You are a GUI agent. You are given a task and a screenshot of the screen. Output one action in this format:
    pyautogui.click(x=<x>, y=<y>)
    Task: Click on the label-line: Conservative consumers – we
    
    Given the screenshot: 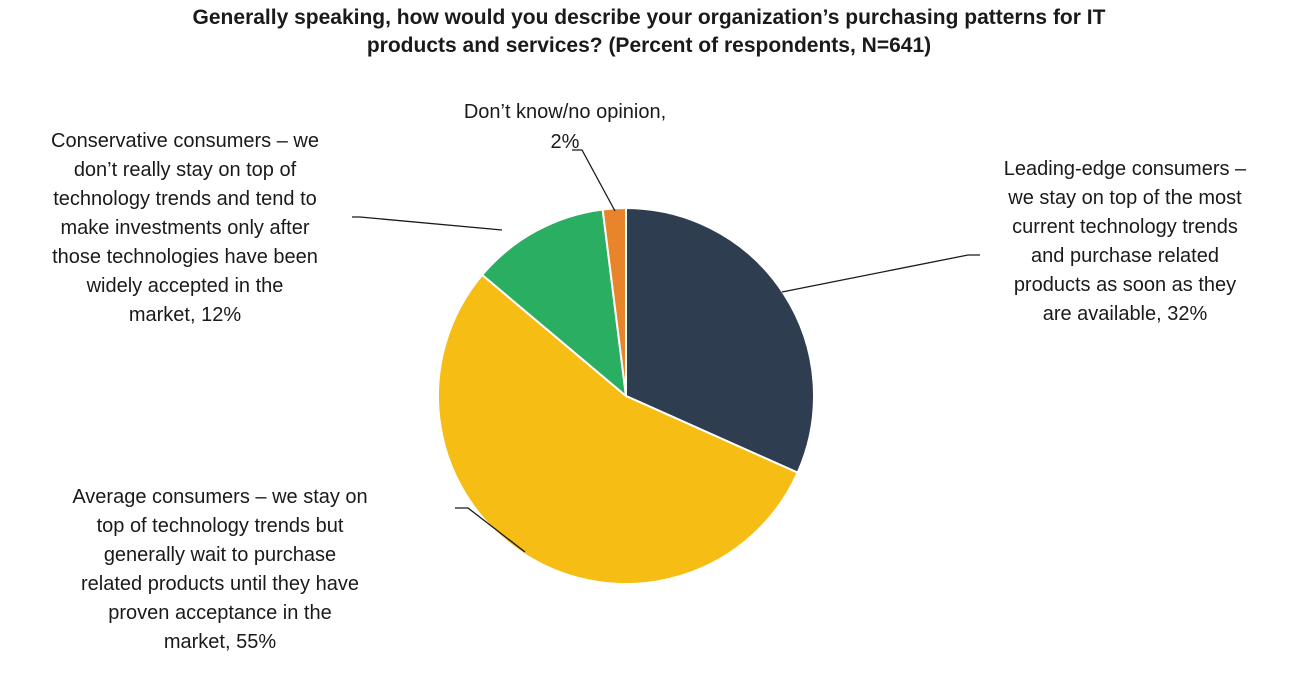 What is the action you would take?
    pyautogui.click(x=185, y=141)
    